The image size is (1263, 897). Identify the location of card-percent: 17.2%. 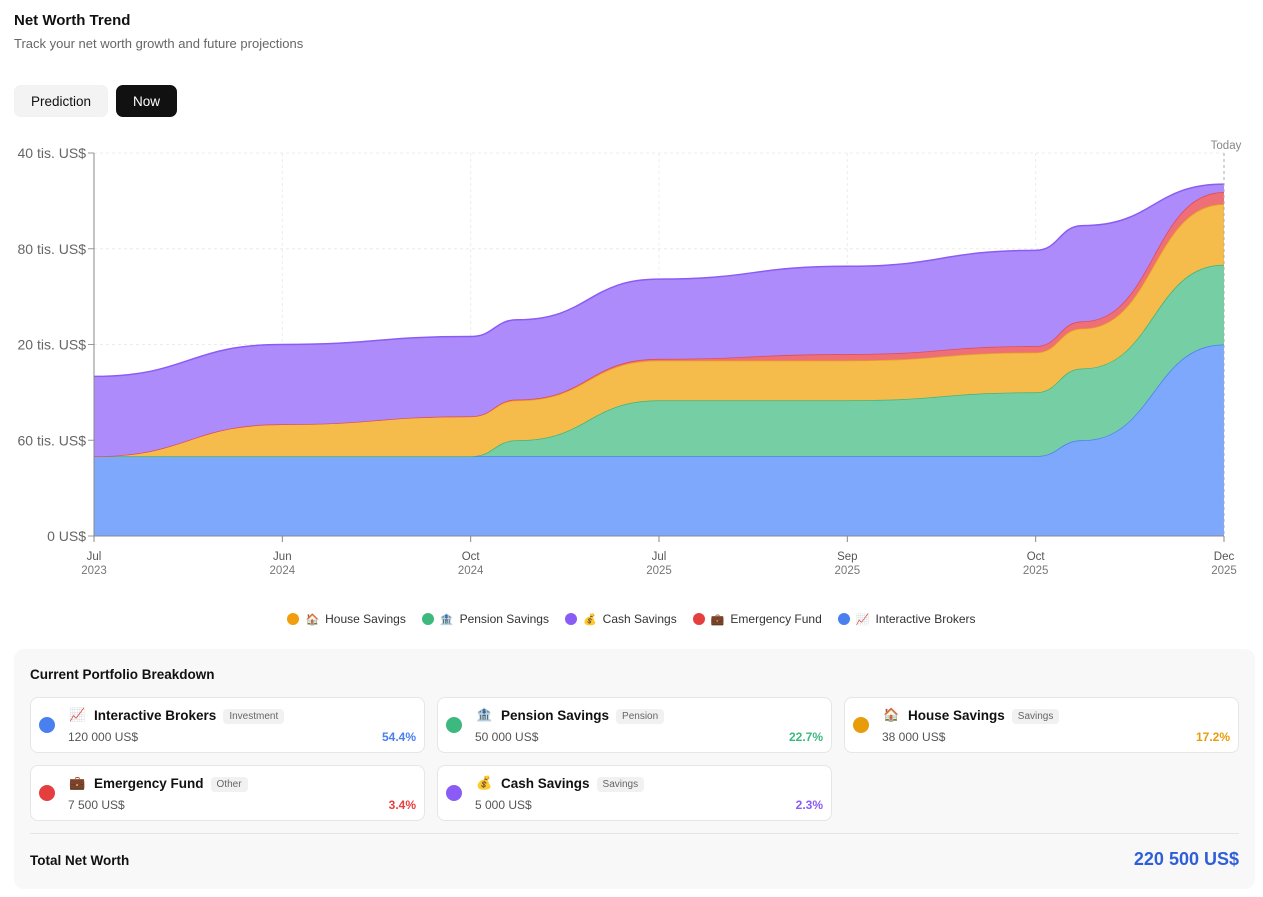
(1212, 737).